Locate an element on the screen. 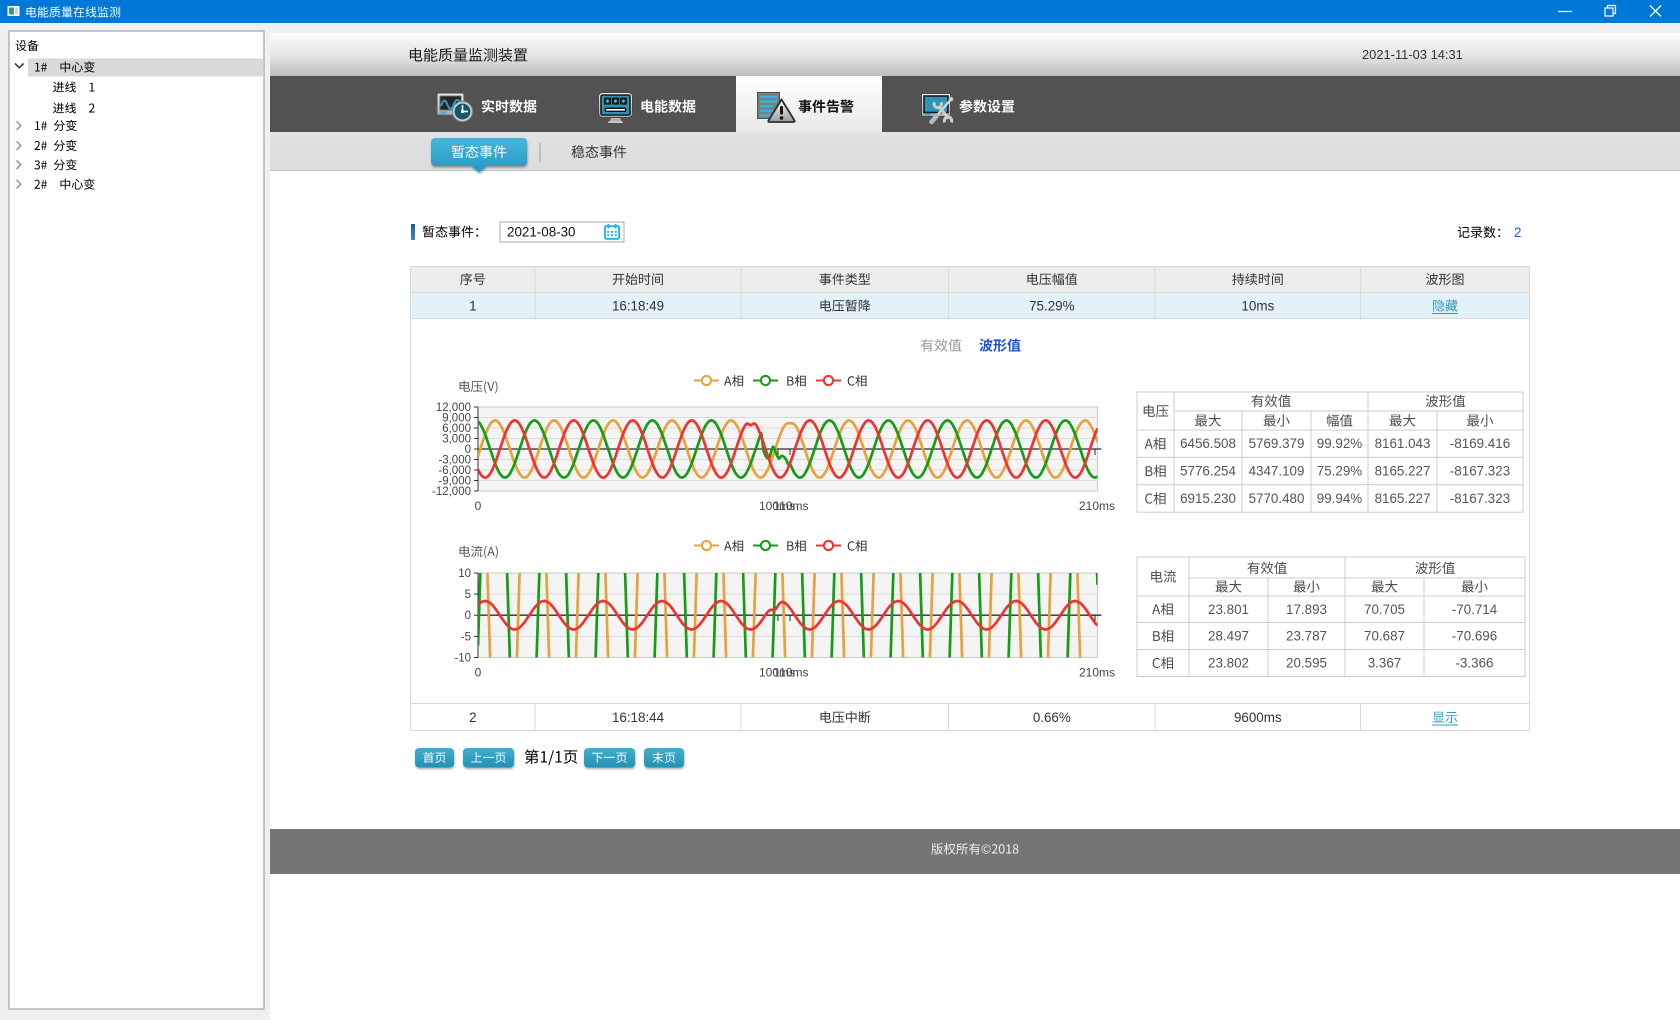 The height and width of the screenshot is (1020, 1680). svg-text: 10 is located at coordinates (464, 574).